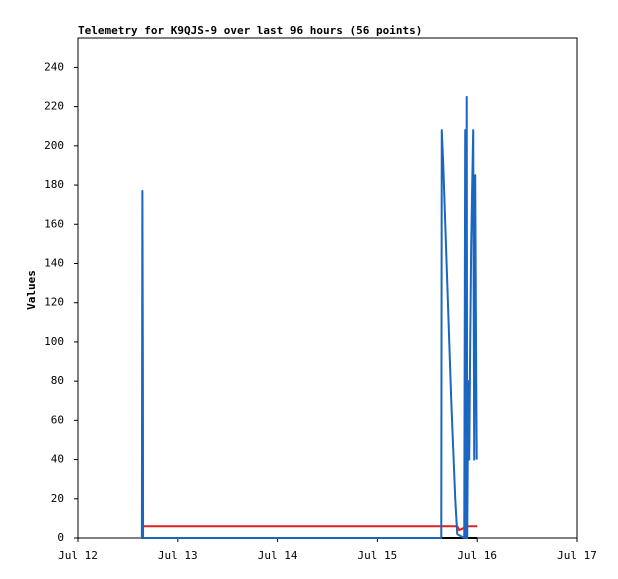  What do you see at coordinates (54, 106) in the screenshot?
I see `y-tick-label: 220` at bounding box center [54, 106].